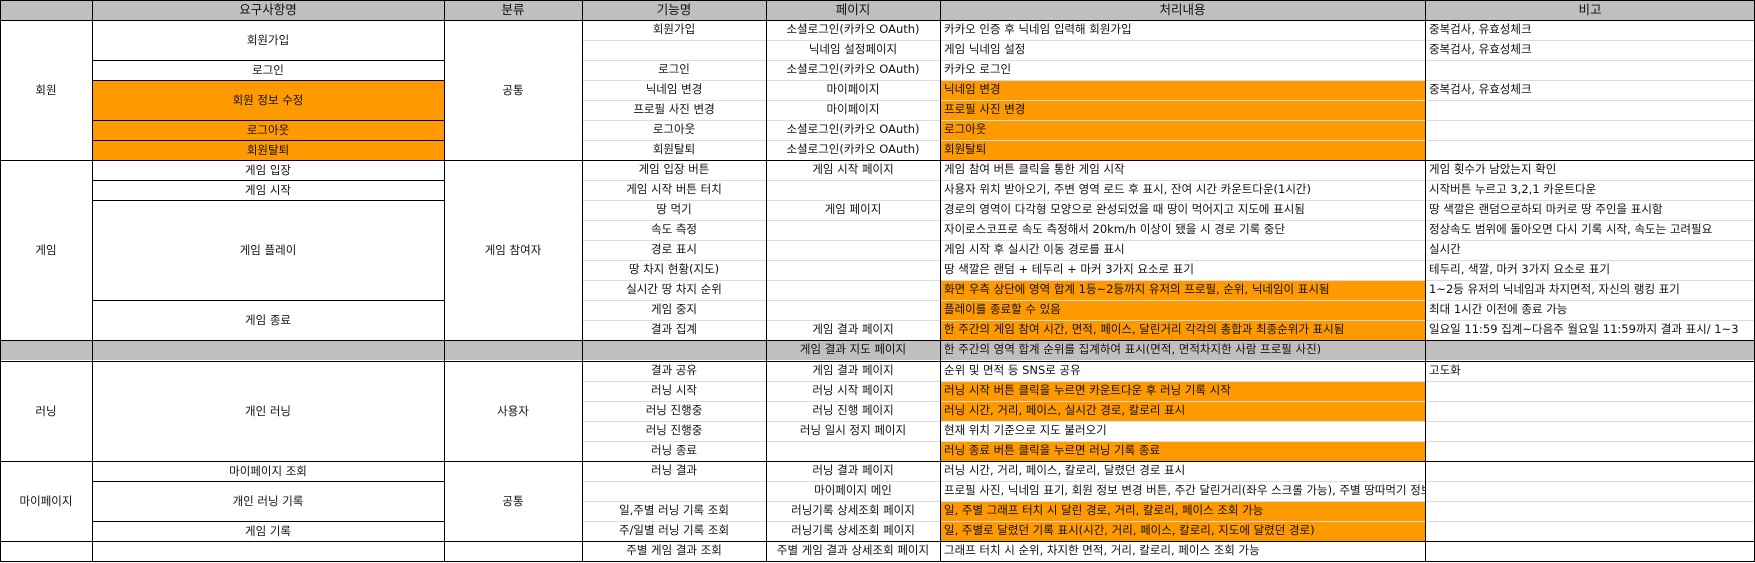  Describe the element at coordinates (853, 10) in the screenshot. I see `column-header: 페이지` at that location.